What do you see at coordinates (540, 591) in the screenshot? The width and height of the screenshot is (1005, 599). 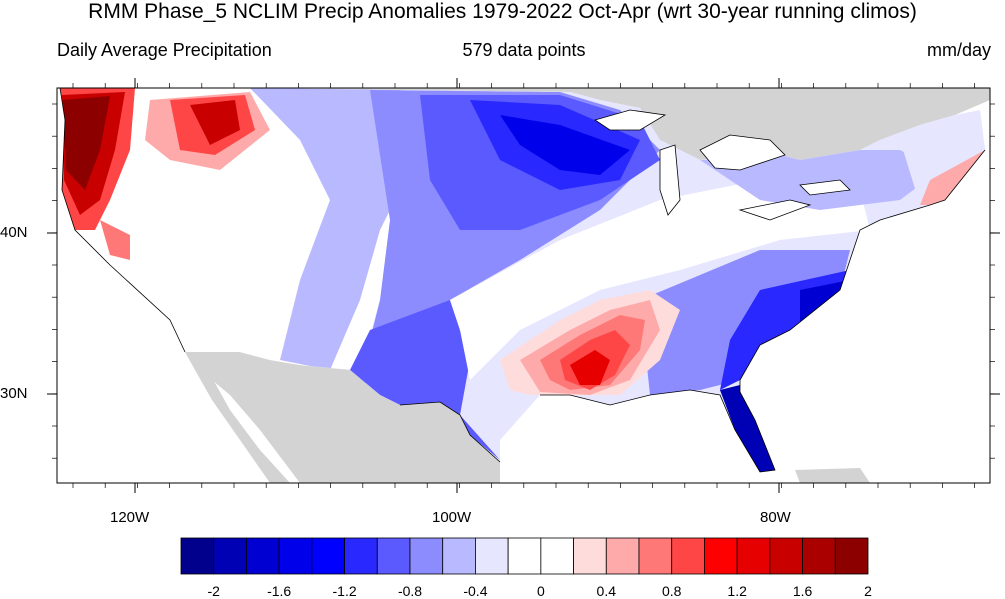 I see `colorbar-label: 0` at bounding box center [540, 591].